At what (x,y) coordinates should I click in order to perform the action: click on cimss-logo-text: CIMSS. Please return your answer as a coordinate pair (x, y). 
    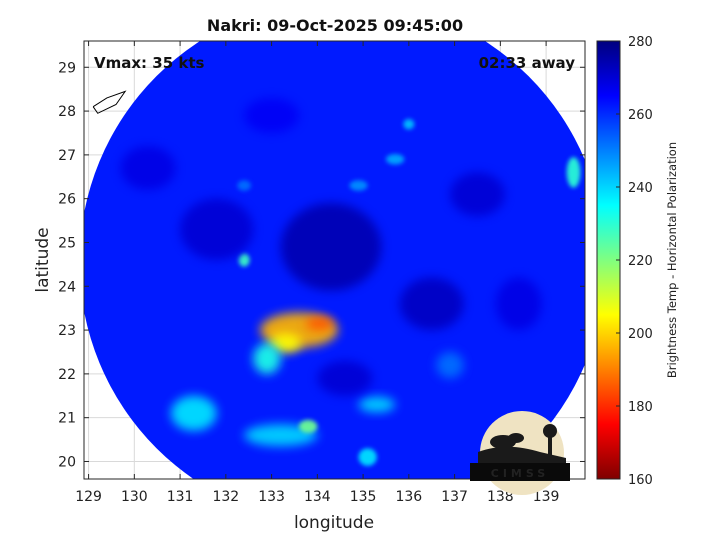
    Looking at the image, I should click on (520, 473).